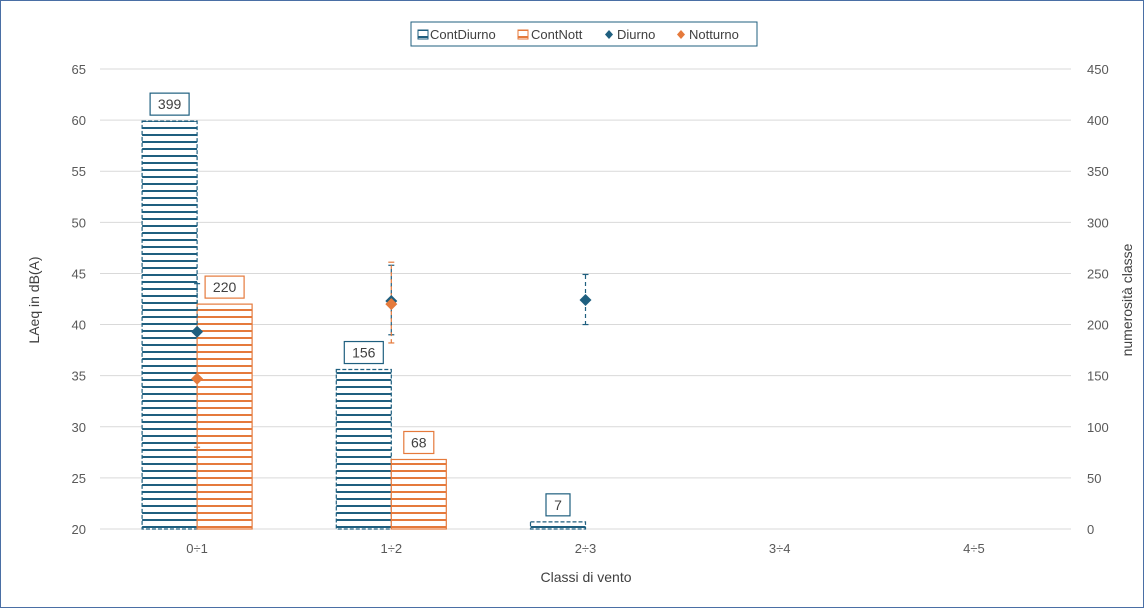 The height and width of the screenshot is (612, 1144). I want to click on y-tick-label: 25, so click(79, 478).